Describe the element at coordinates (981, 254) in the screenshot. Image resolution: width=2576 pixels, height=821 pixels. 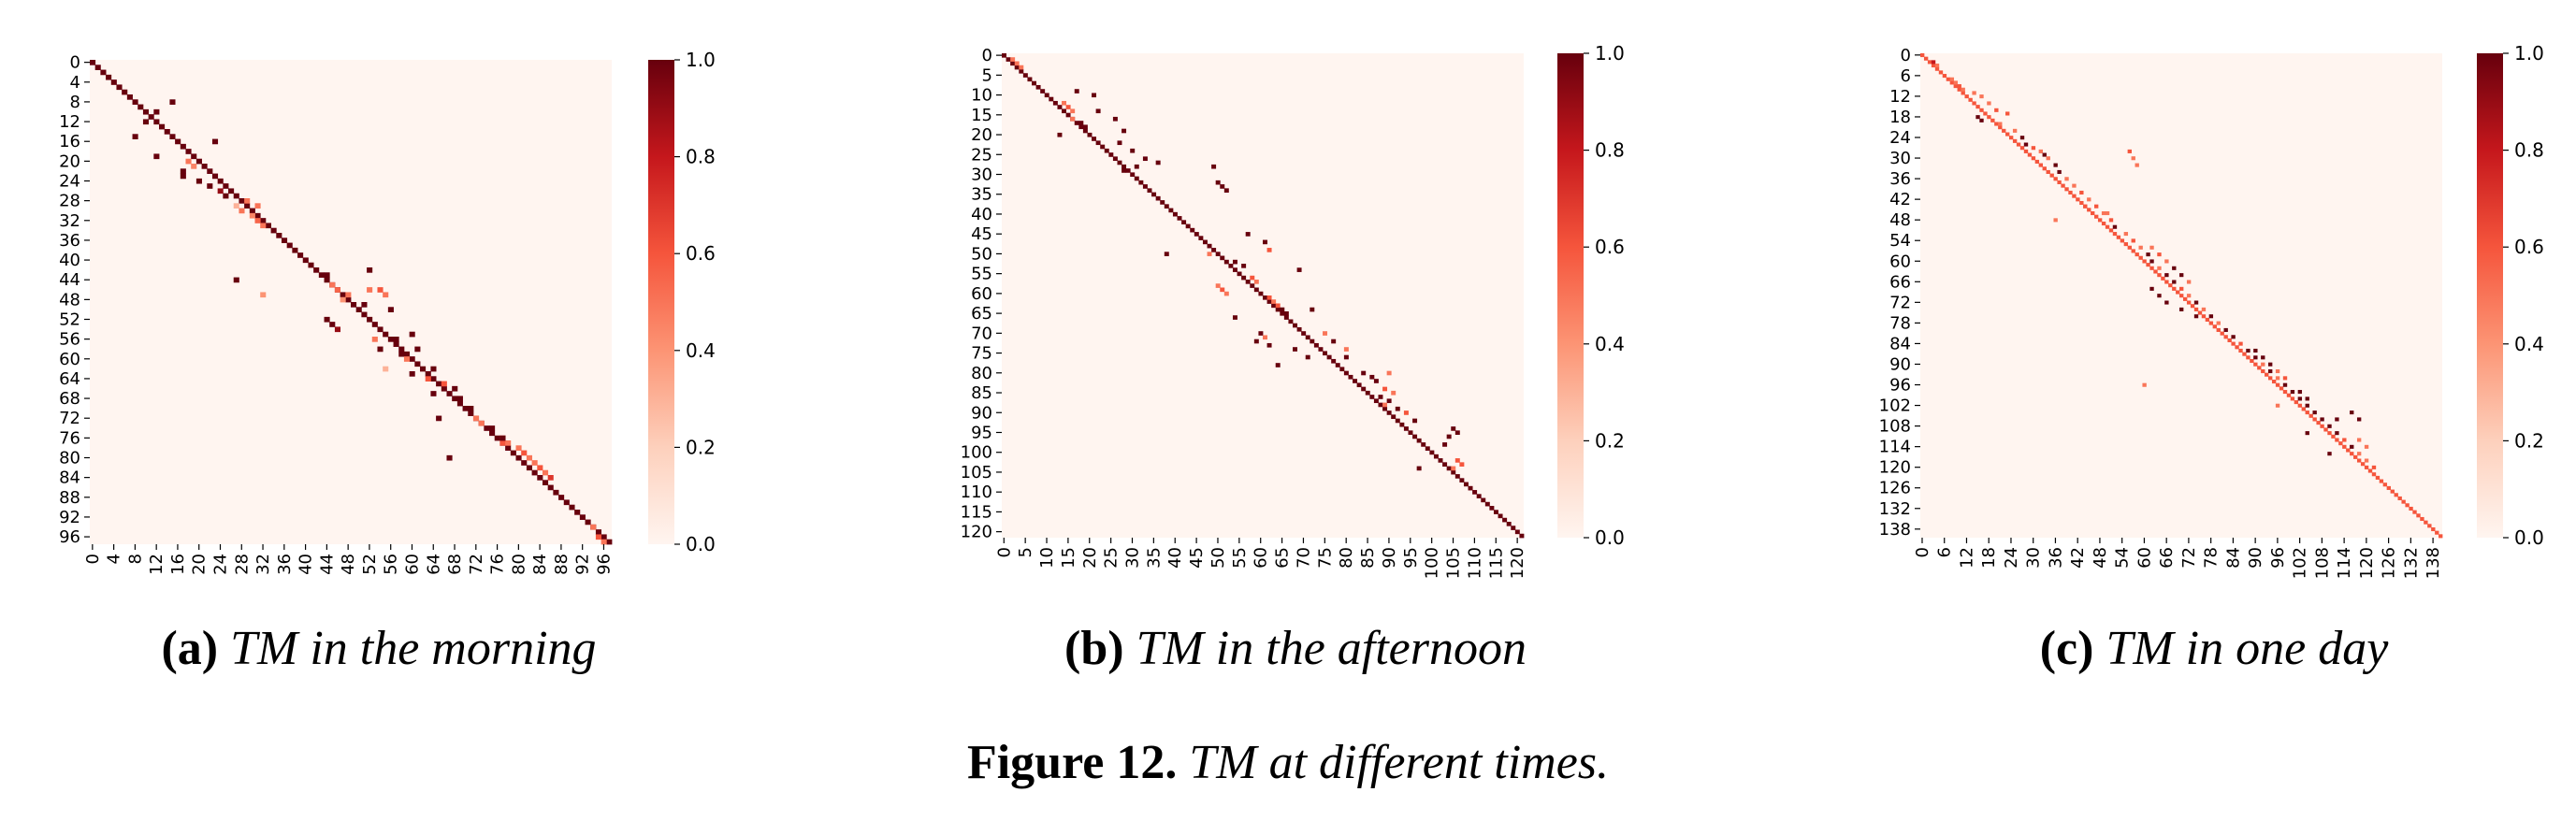
I see `y-tick-label: 50` at that location.